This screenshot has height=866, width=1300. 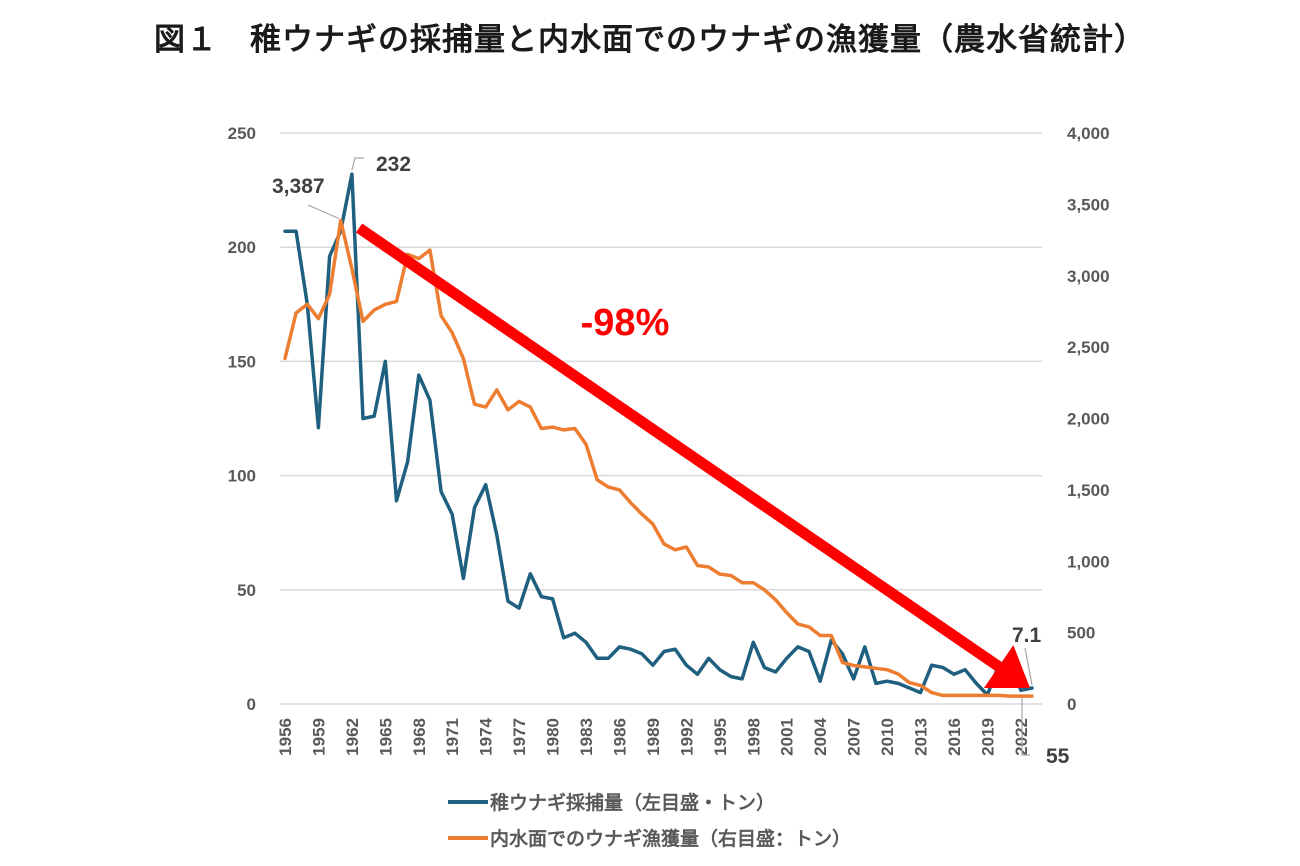 I want to click on x-tick-label: 2001, so click(x=787, y=737).